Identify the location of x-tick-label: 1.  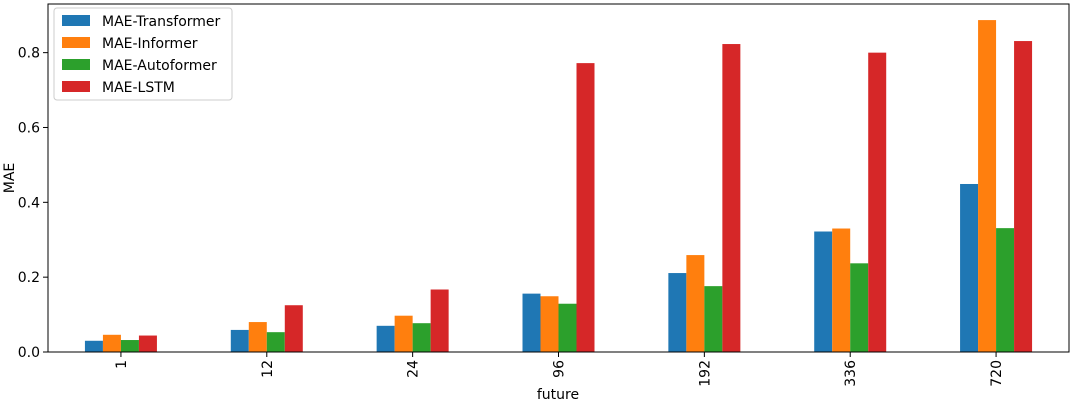
(122, 364).